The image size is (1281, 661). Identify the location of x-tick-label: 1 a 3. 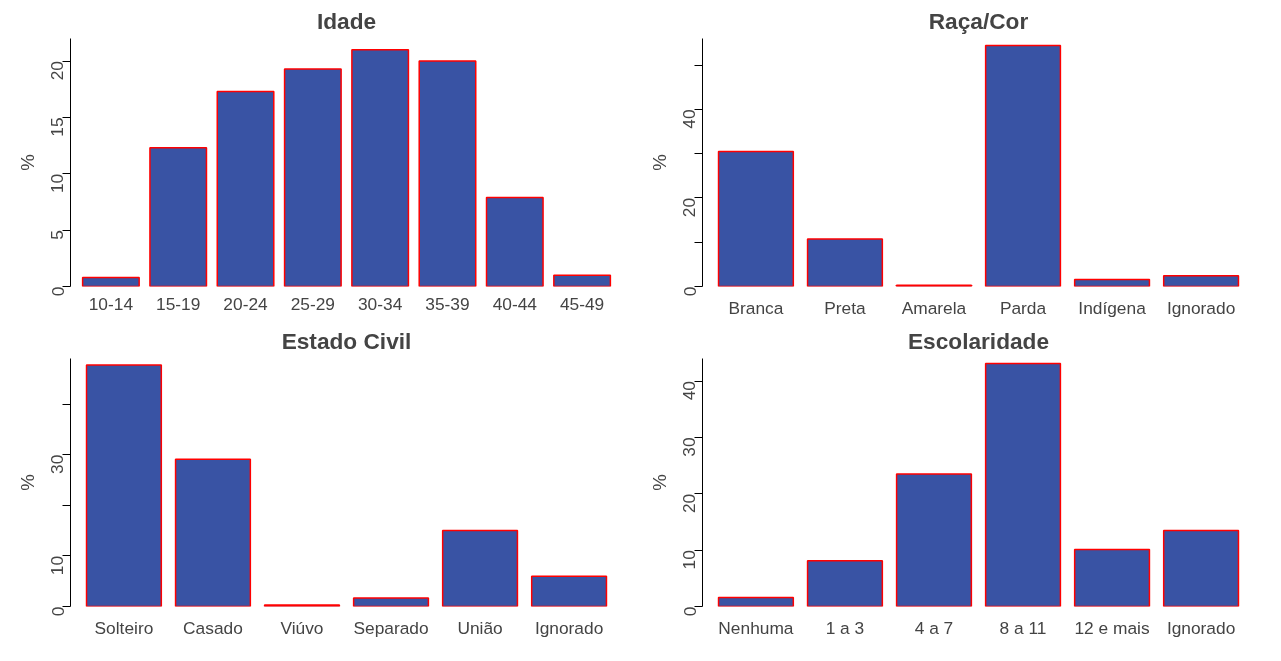
(845, 627).